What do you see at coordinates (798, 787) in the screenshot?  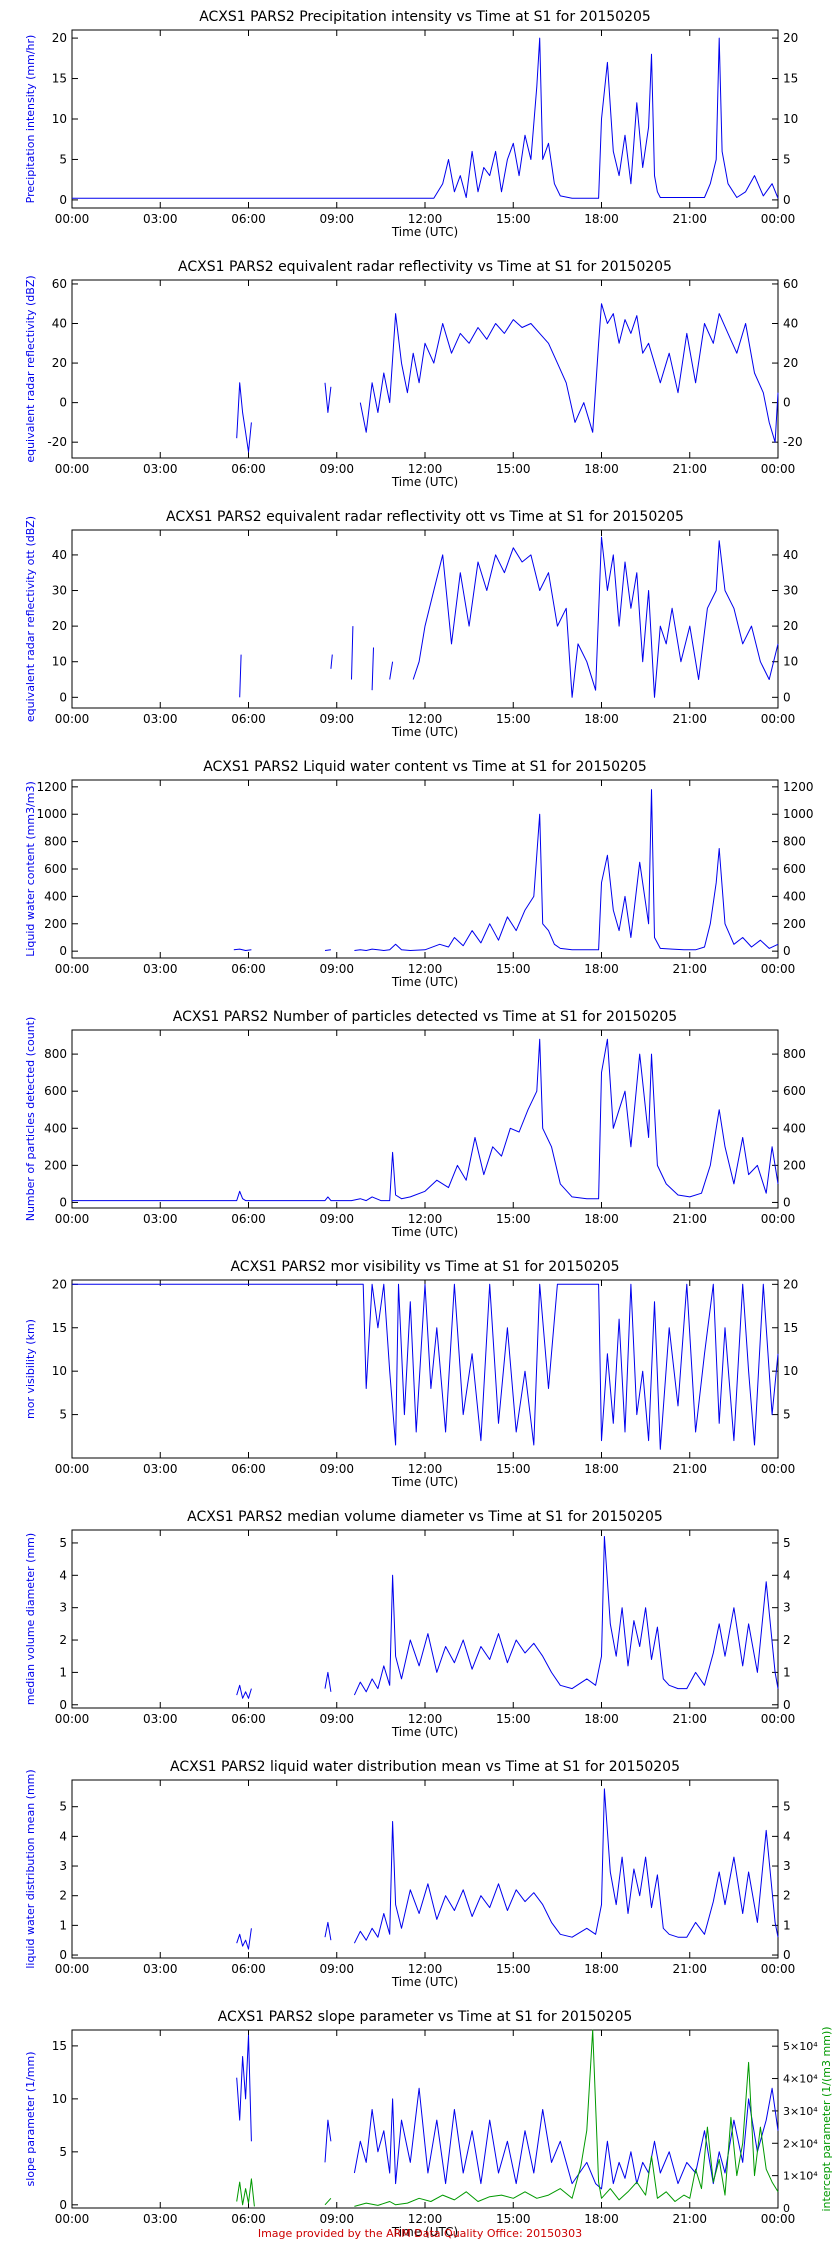 I see `y-tick-label-right: 1200` at bounding box center [798, 787].